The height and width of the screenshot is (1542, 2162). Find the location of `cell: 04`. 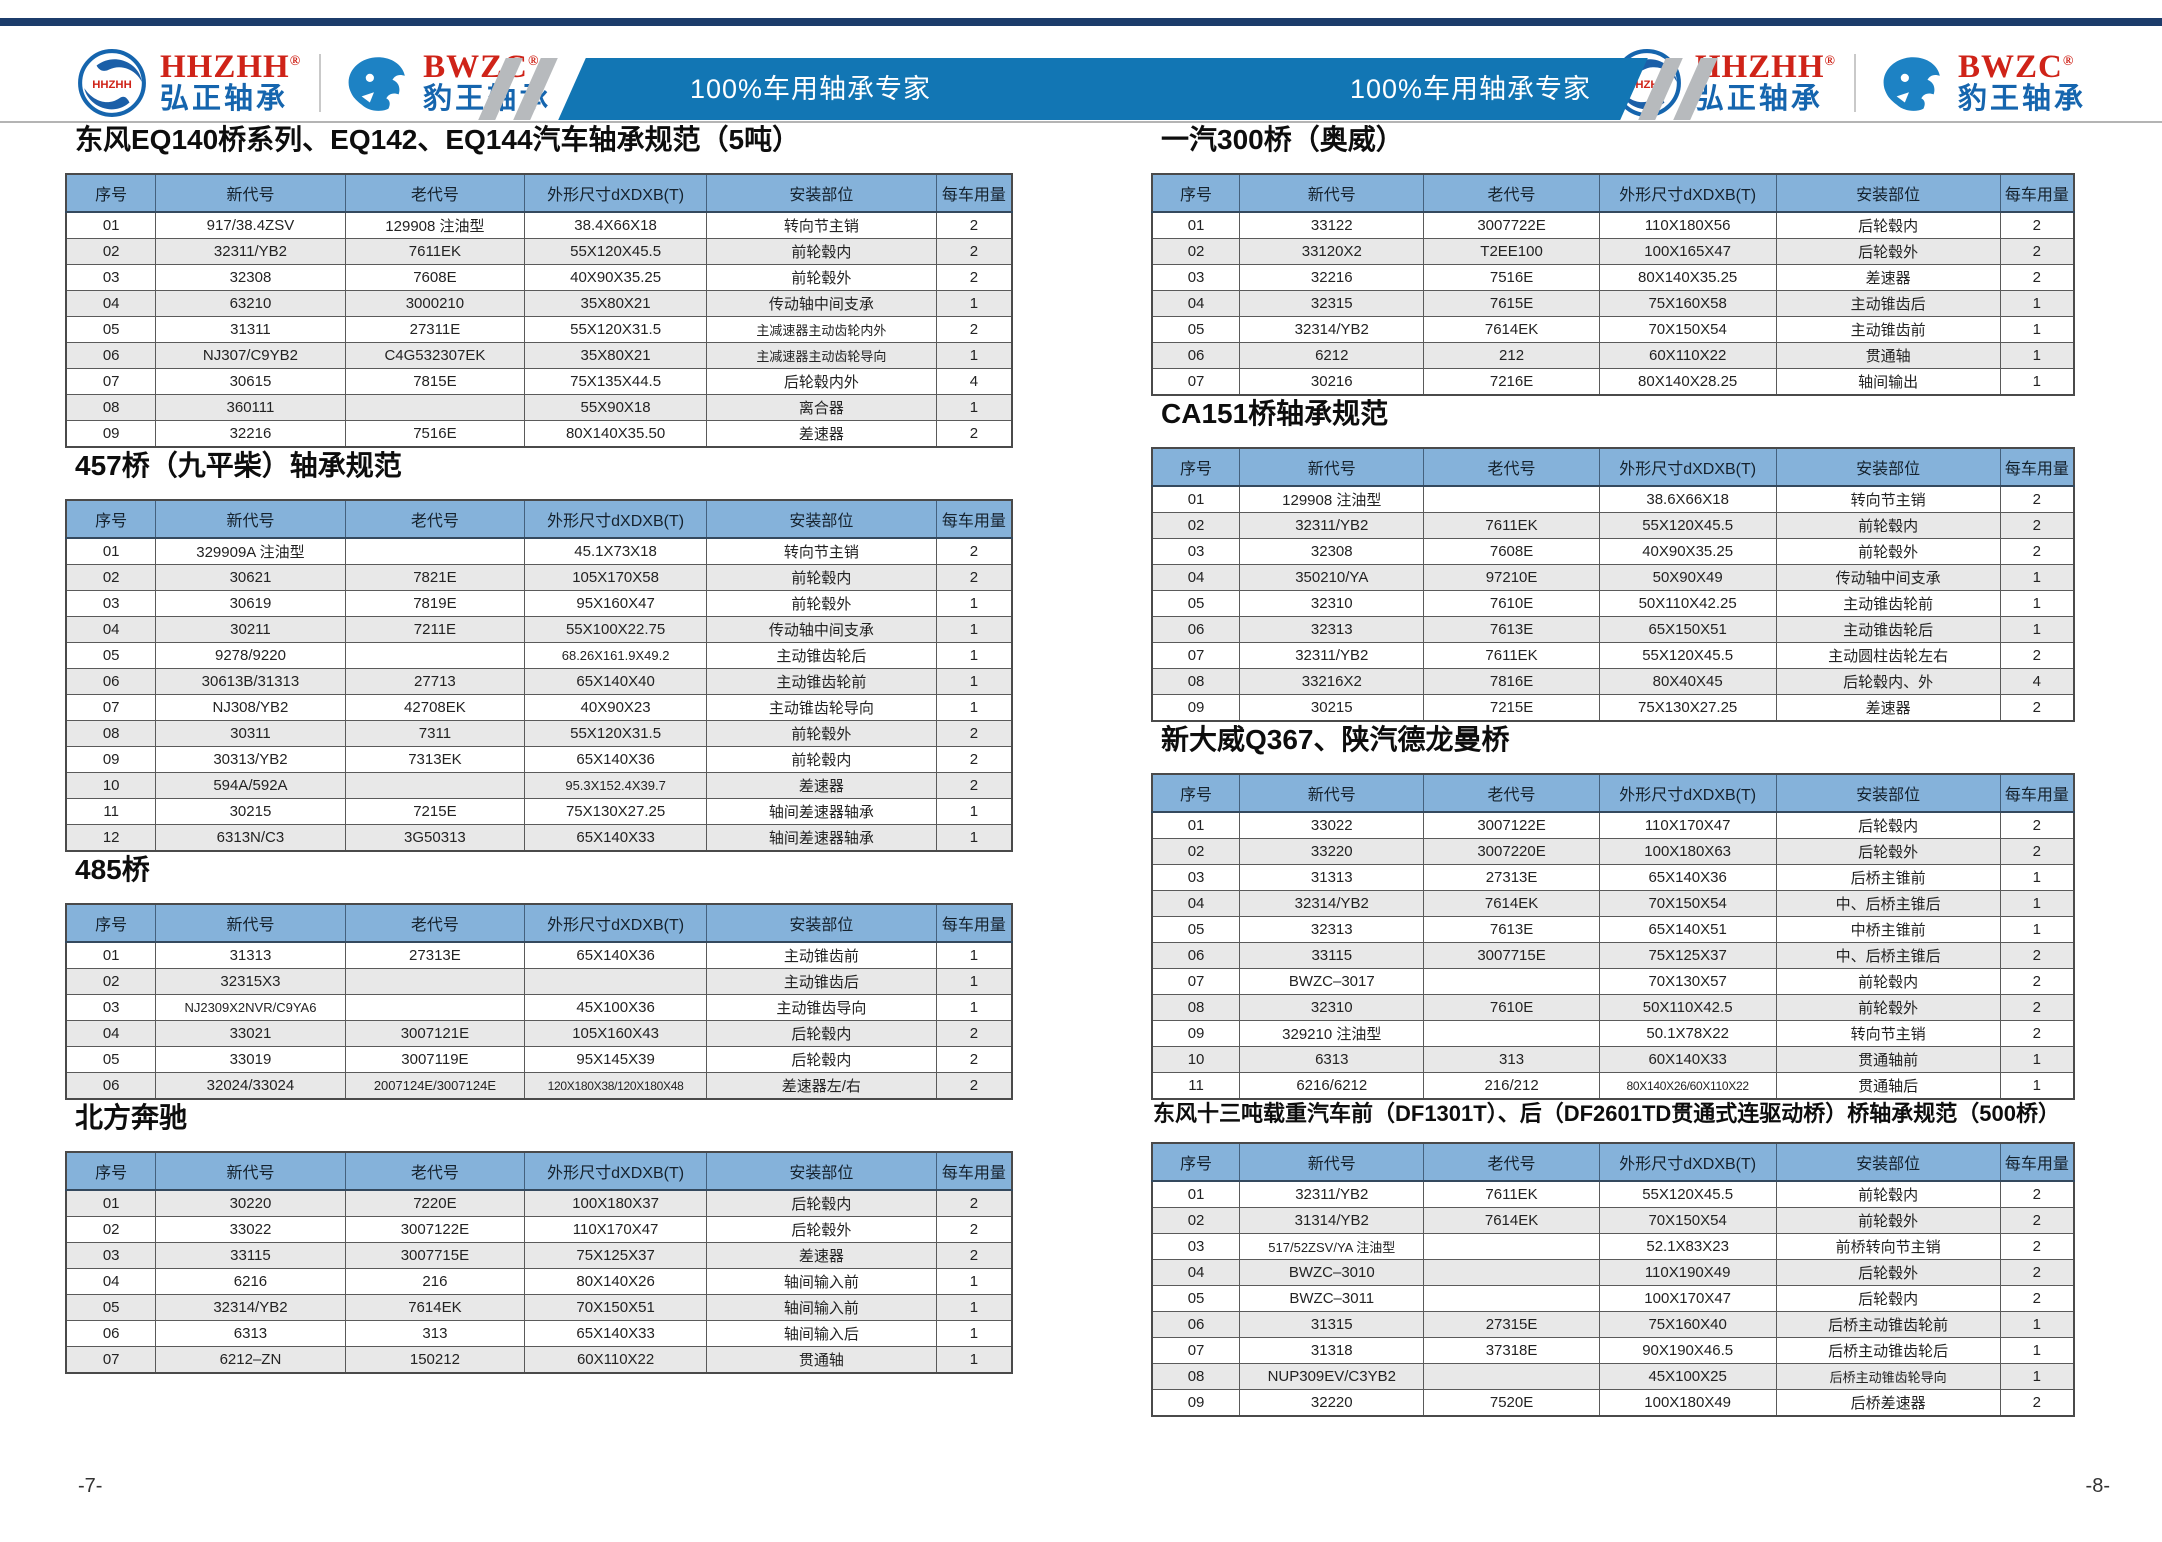

cell: 04 is located at coordinates (111, 629).